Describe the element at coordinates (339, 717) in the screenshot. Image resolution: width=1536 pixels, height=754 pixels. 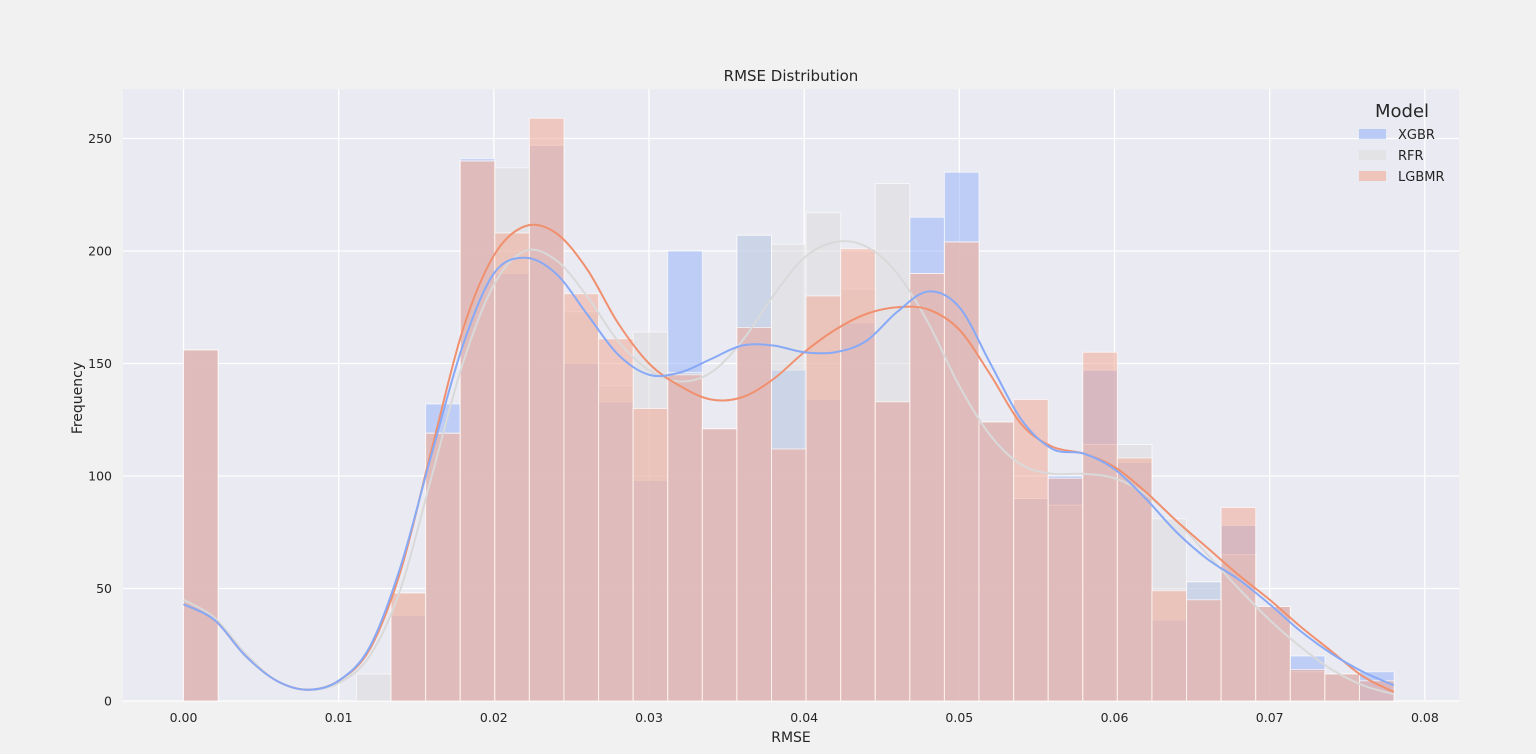
I see `x-tick-label: 0.01` at that location.